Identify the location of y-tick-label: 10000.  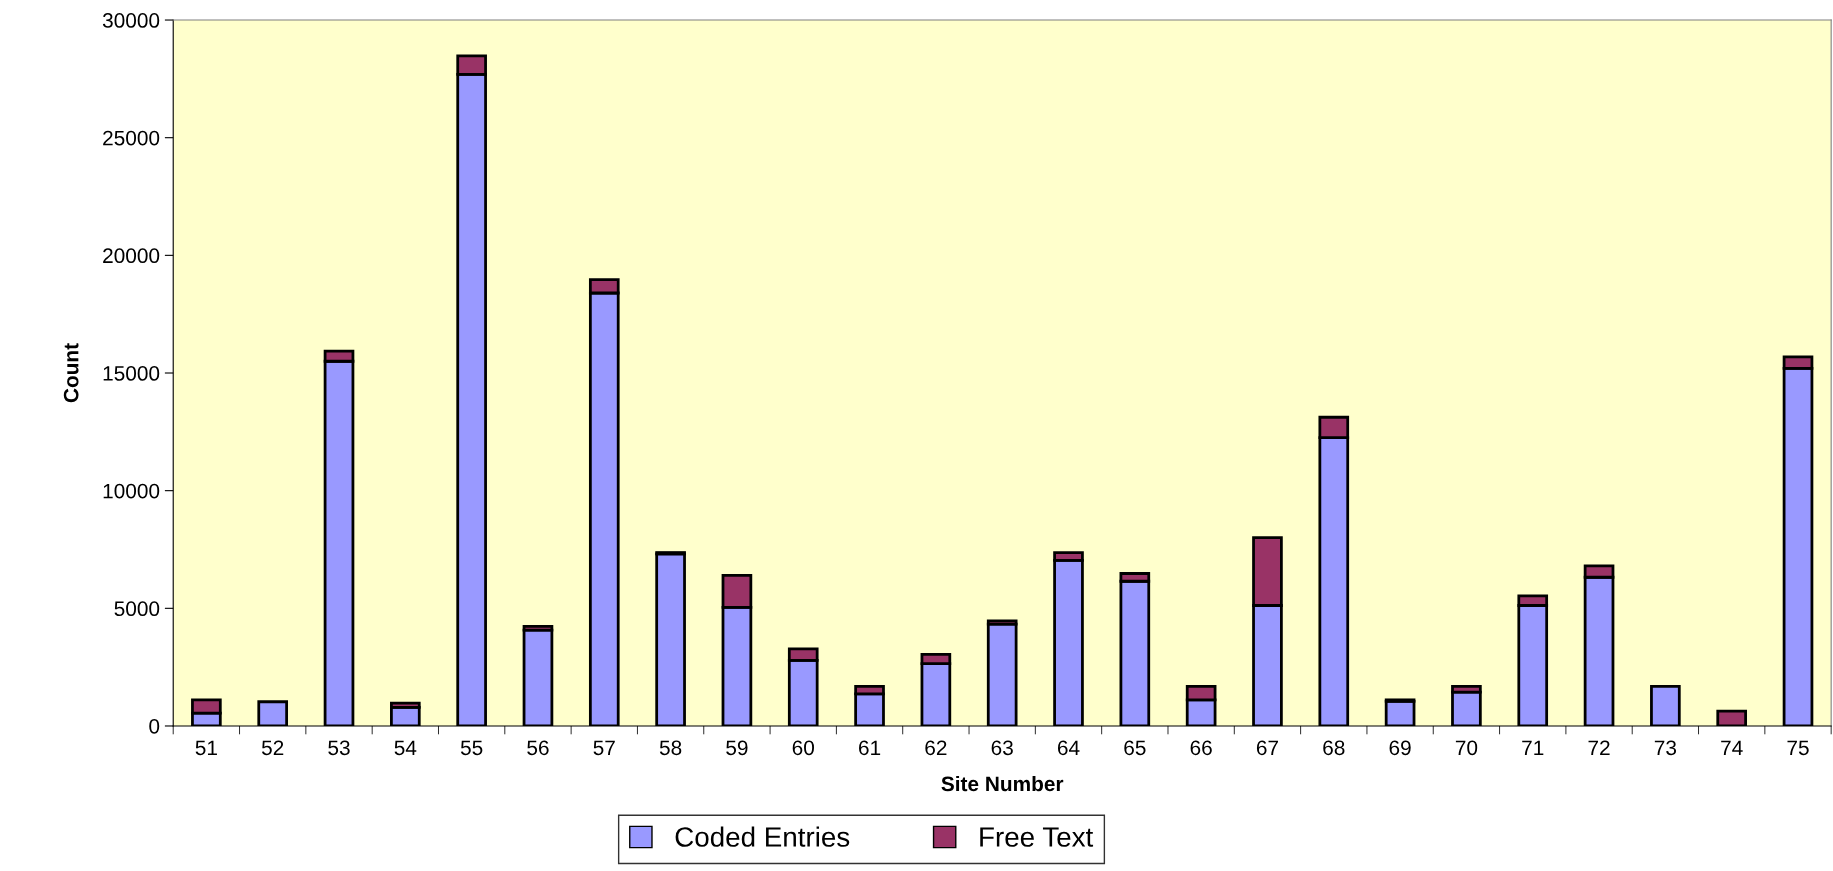
(131, 491).